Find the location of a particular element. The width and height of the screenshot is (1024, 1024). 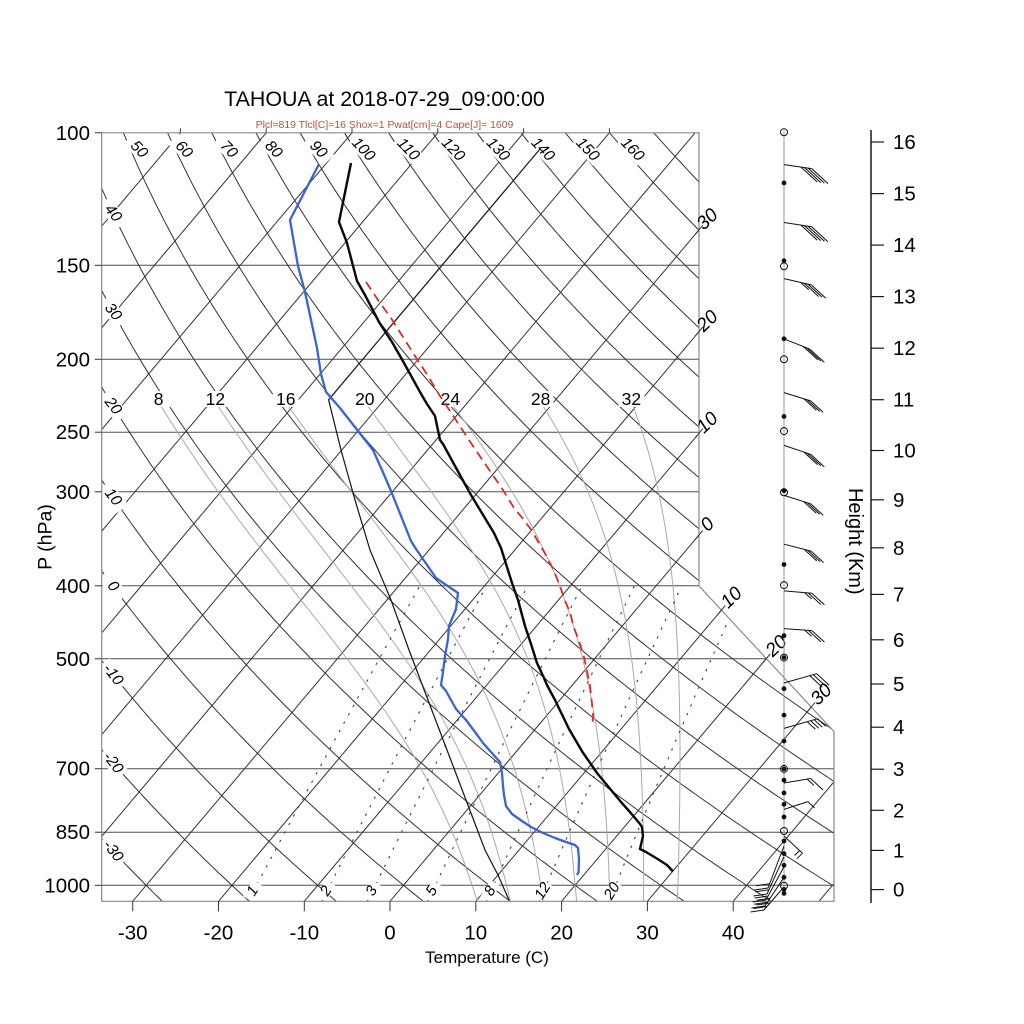

svg-text: 14 is located at coordinates (904, 245).